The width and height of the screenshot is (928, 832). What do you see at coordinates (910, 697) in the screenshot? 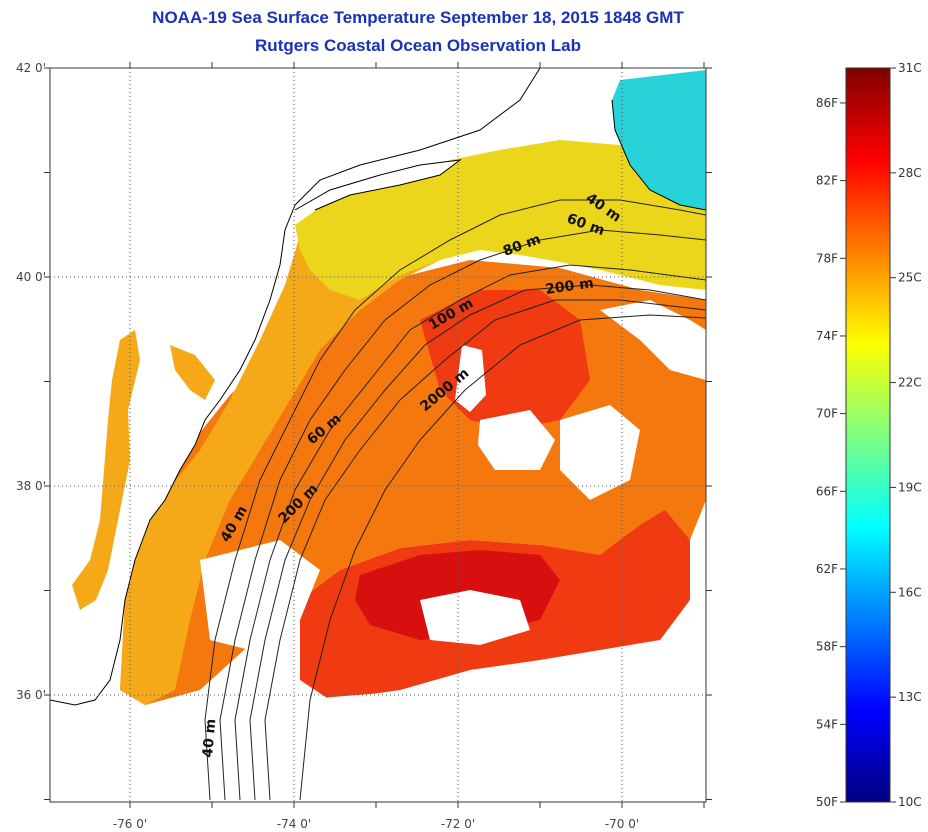
I see `colorbar-celsius-label: 13C` at bounding box center [910, 697].